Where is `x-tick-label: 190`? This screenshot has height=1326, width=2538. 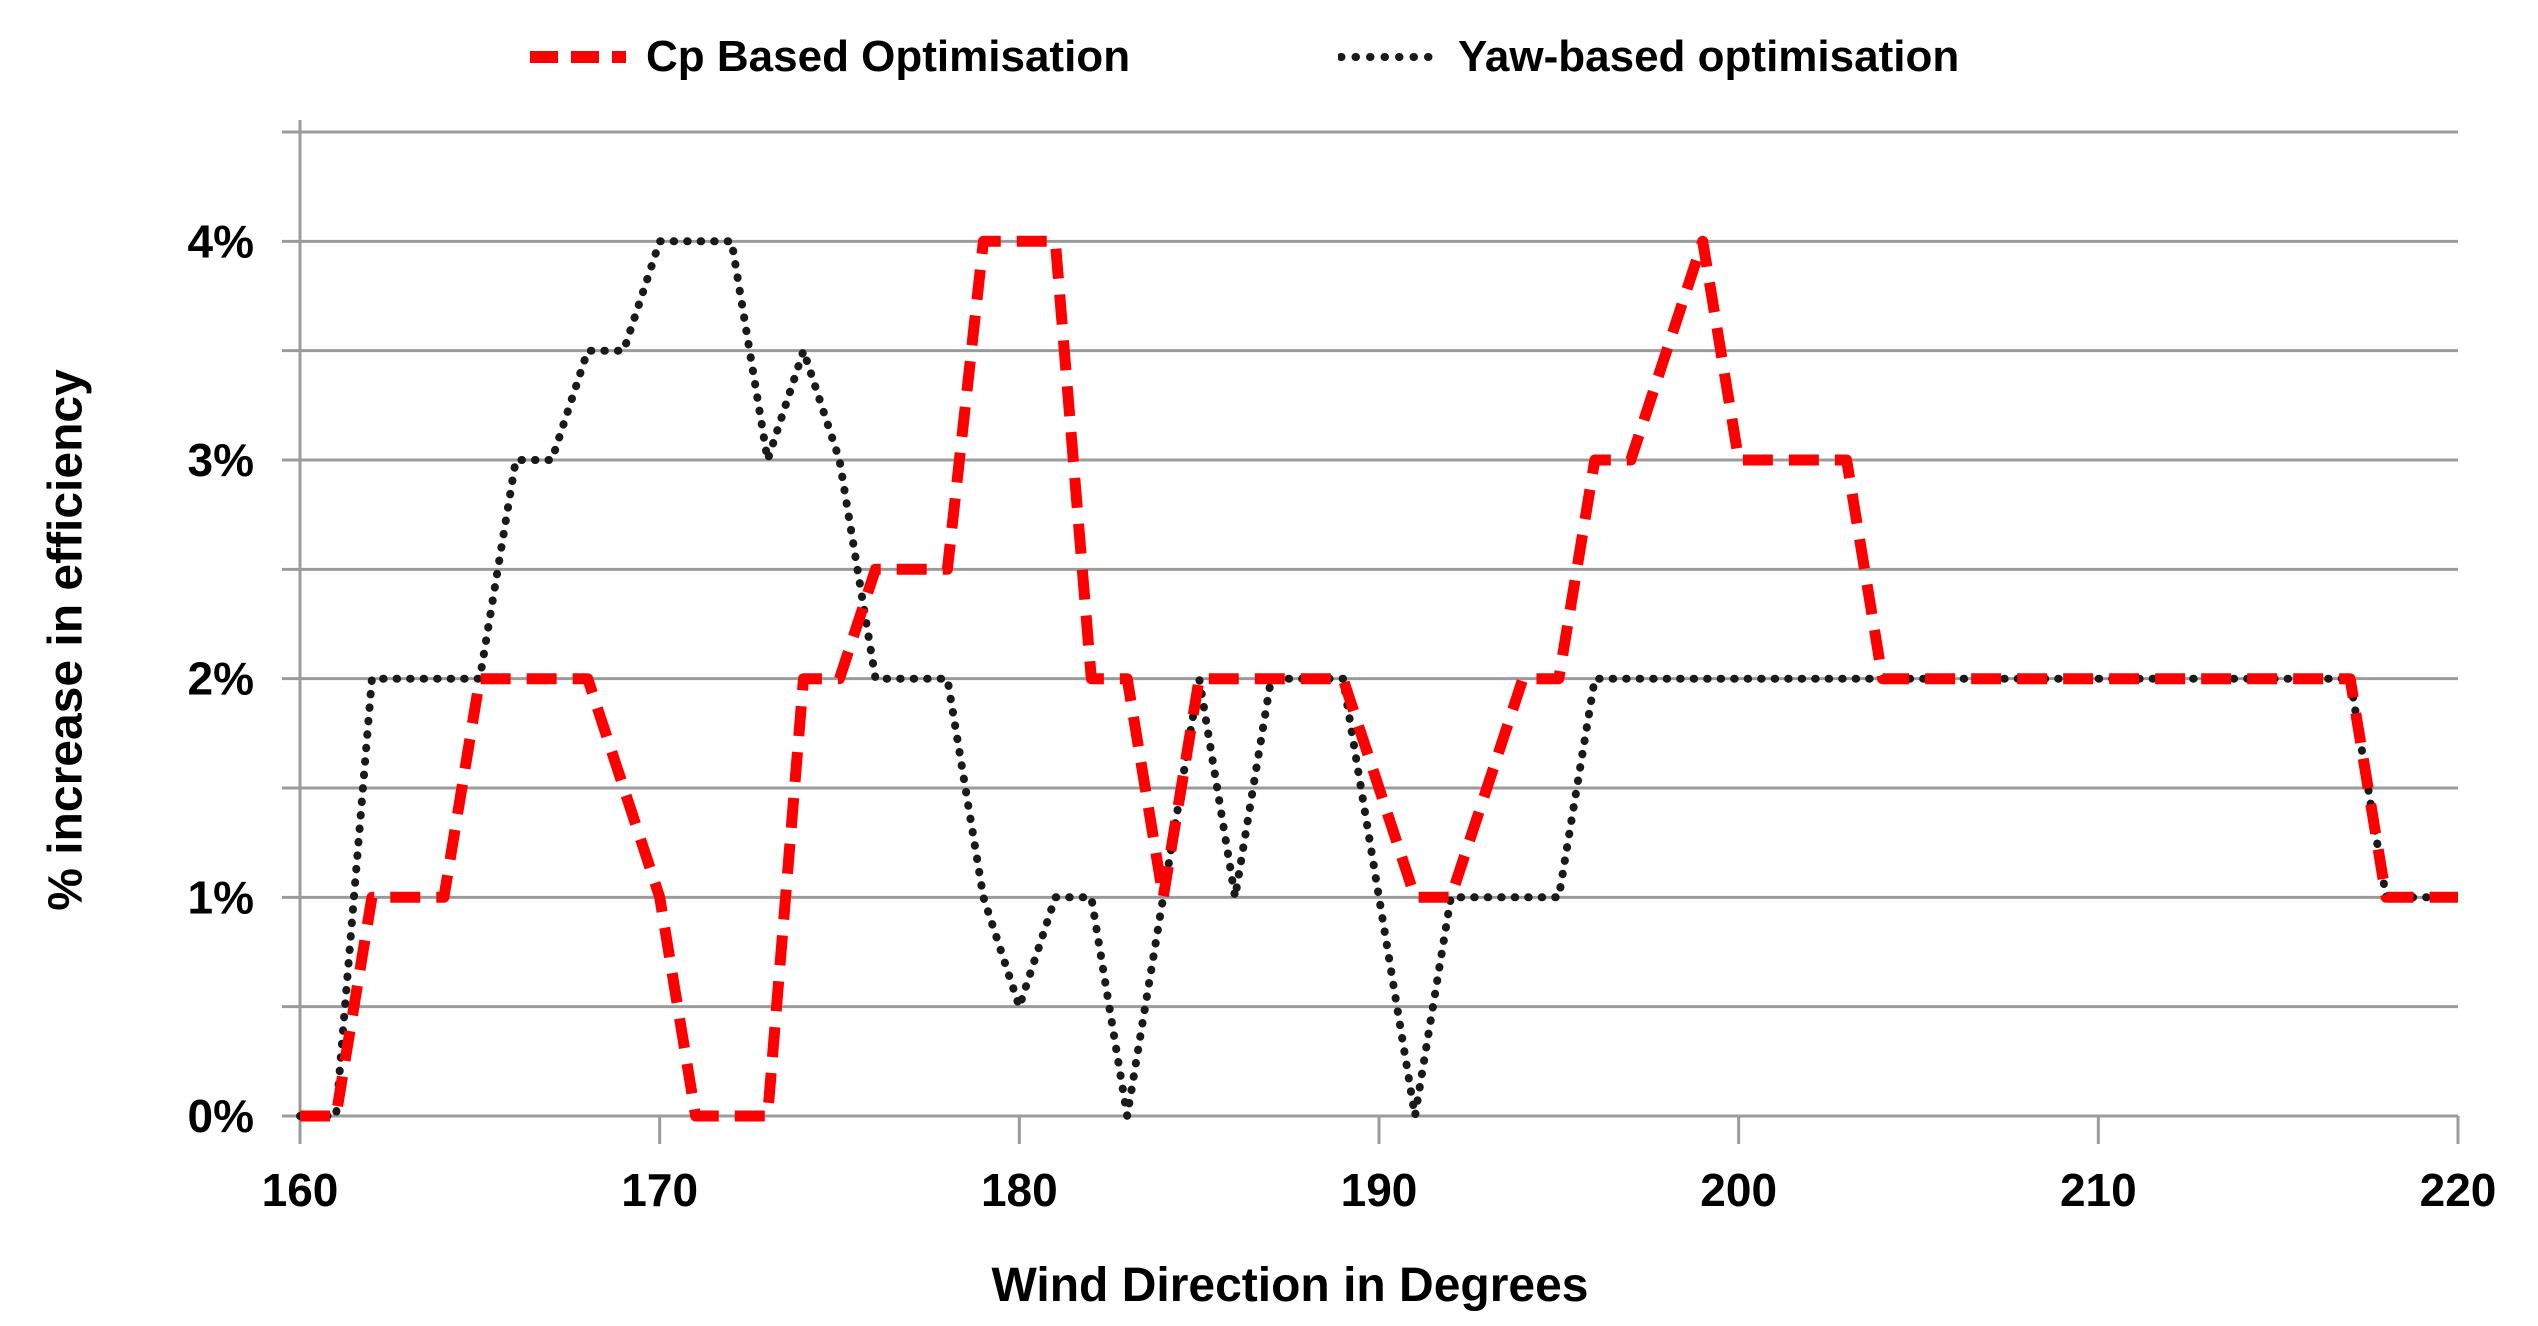 x-tick-label: 190 is located at coordinates (1379, 1190).